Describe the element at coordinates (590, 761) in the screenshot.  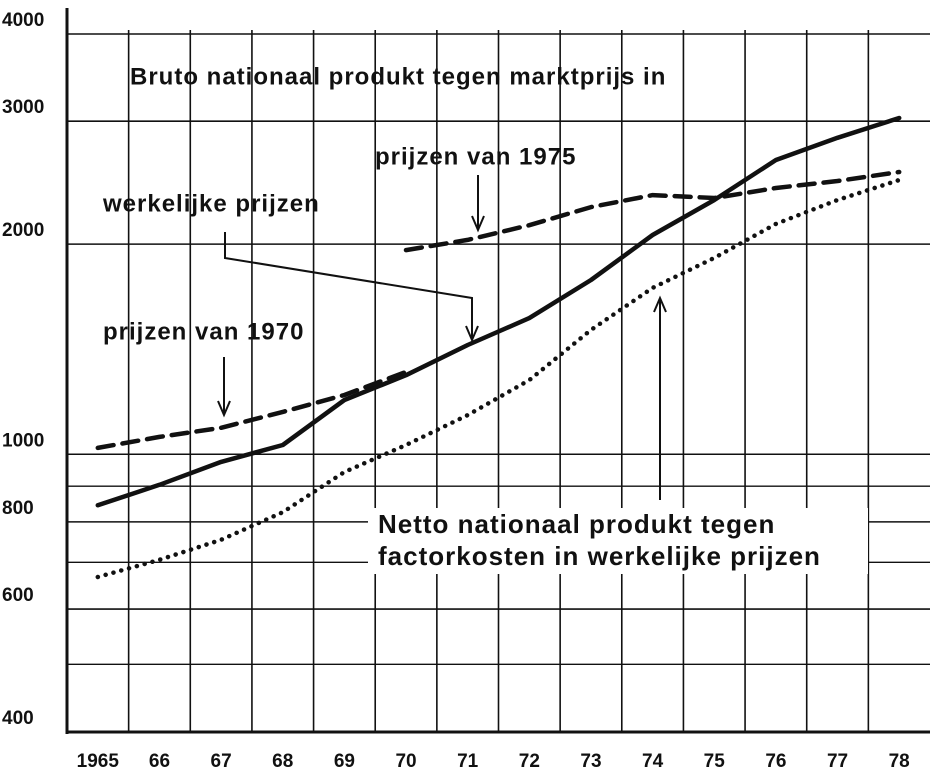
I see `x-tick-label: 73` at that location.